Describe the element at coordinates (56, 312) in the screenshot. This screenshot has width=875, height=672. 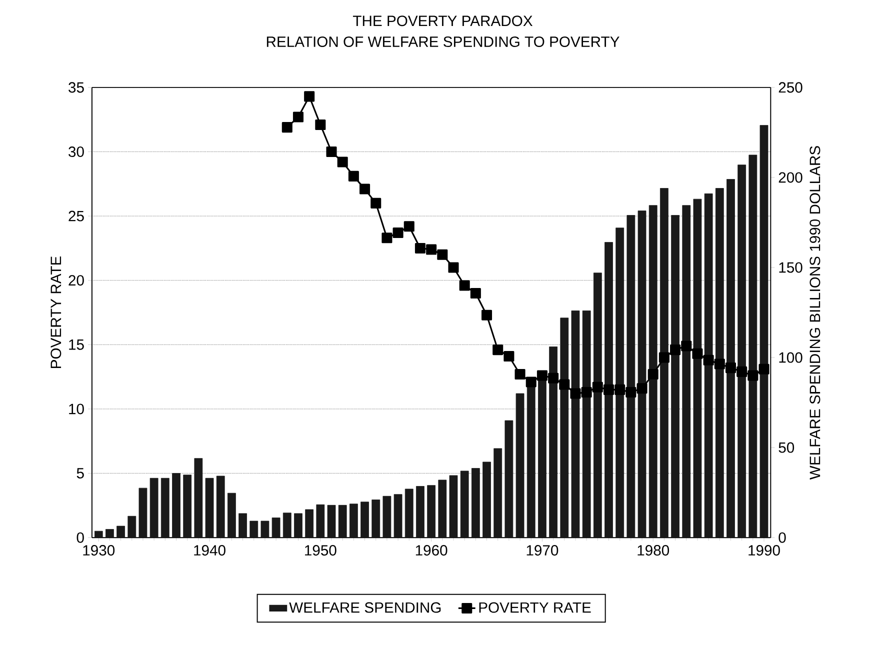
I see `y-axis-title: POVERTY RATE` at that location.